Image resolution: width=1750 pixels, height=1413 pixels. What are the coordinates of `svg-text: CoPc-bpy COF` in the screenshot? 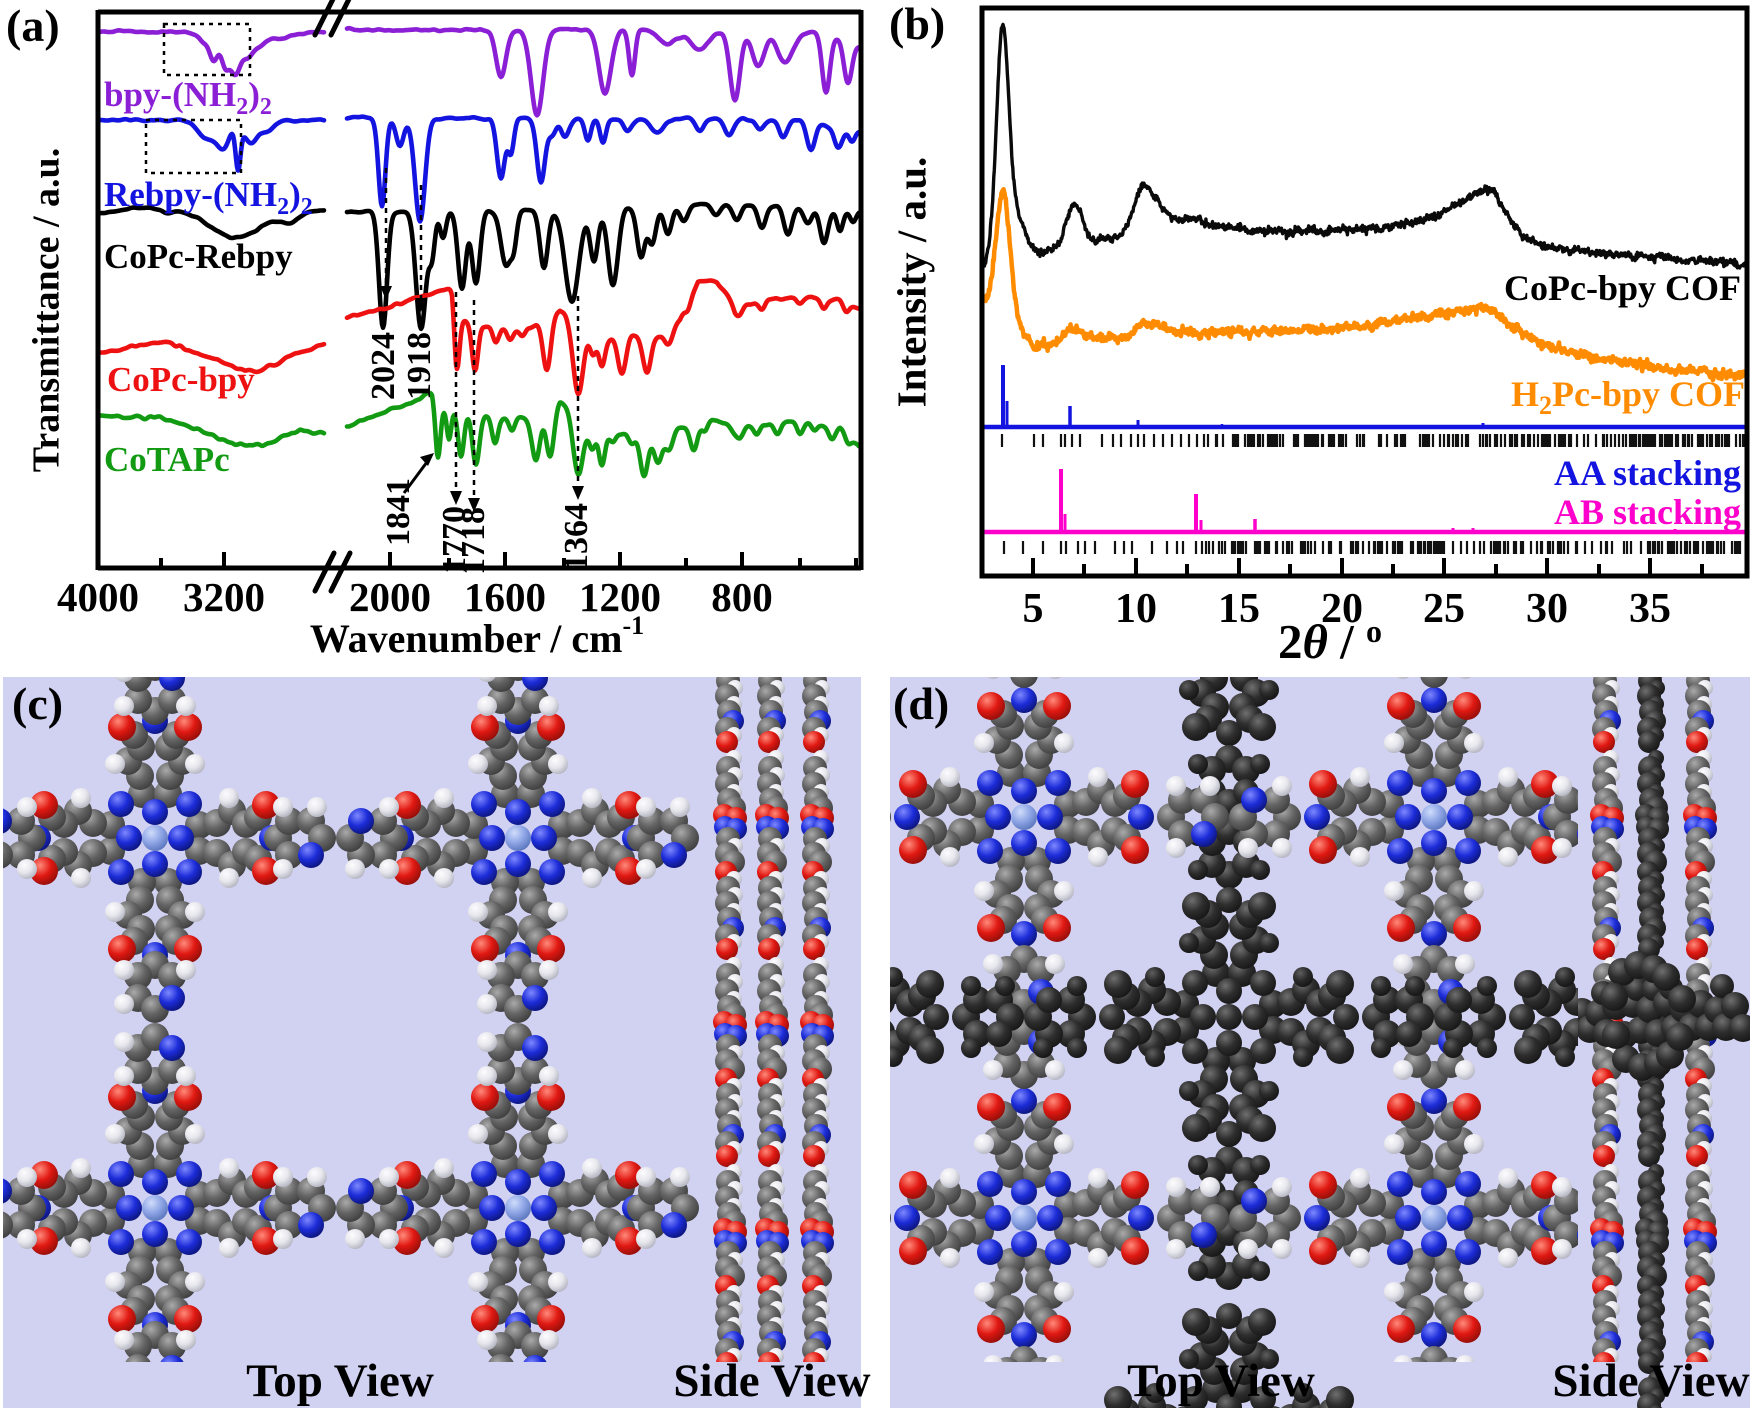 It's located at (1622, 288).